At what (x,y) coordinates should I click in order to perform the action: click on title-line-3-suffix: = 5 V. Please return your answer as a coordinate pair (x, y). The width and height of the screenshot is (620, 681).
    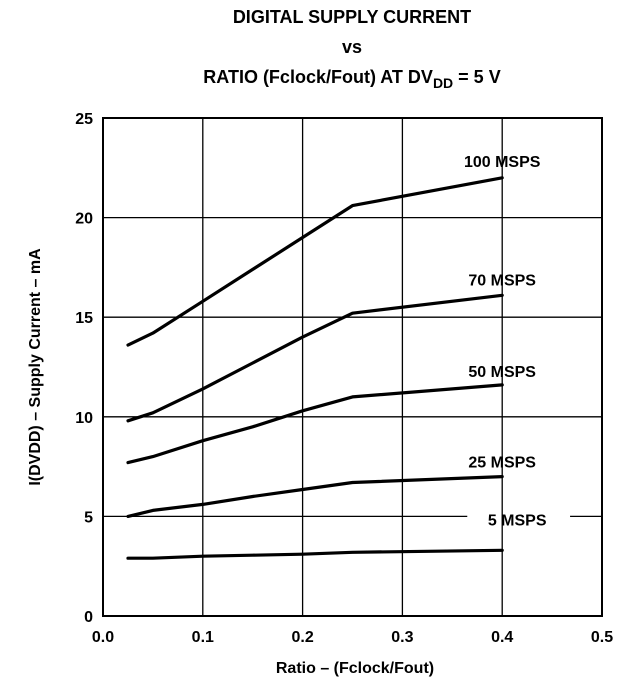
    Looking at the image, I should click on (477, 77).